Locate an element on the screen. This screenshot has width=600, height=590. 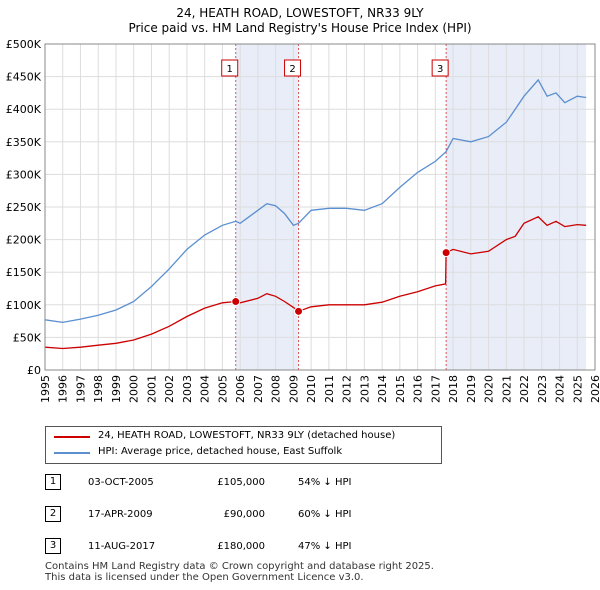
y-tick-label-200000: £200K is located at coordinates (24, 240).